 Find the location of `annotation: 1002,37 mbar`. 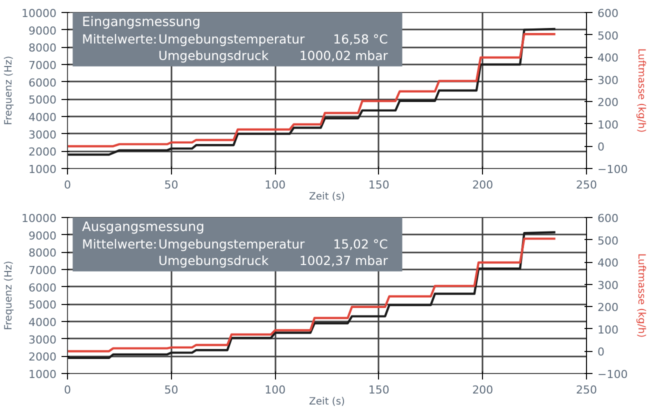

annotation: 1002,37 mbar is located at coordinates (344, 260).